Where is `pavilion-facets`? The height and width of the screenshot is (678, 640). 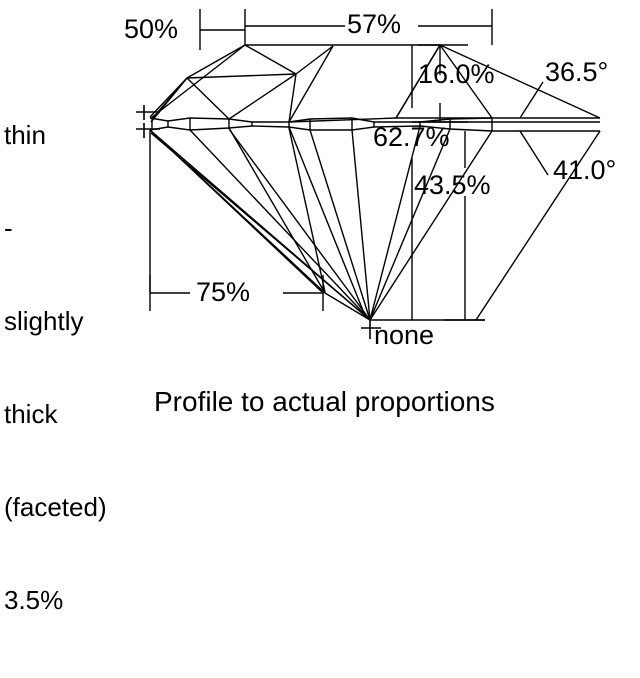 pavilion-facets is located at coordinates (300, 223).